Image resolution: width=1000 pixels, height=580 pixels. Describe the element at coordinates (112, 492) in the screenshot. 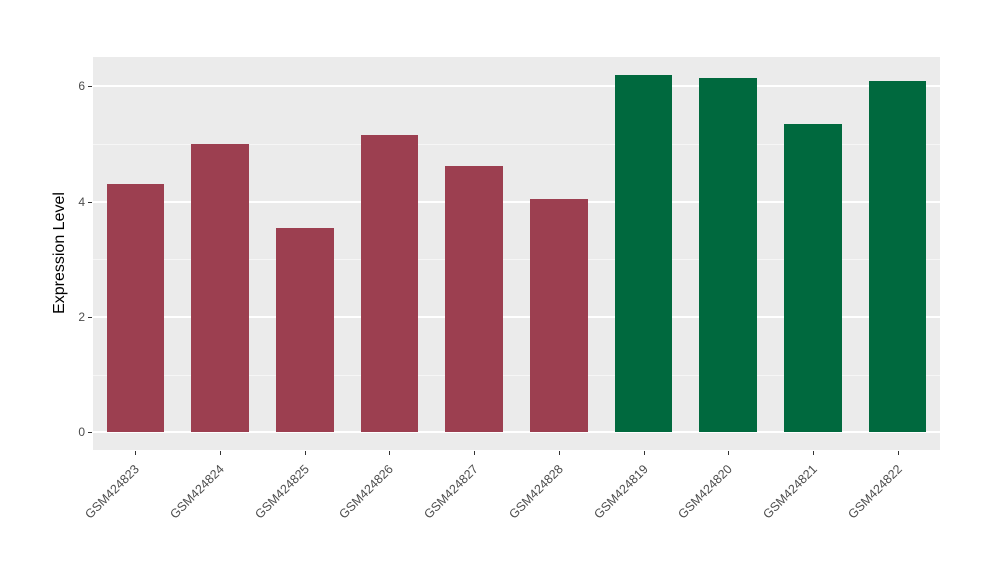

I see `x-tick-label-GSM424823: GSM424823` at that location.